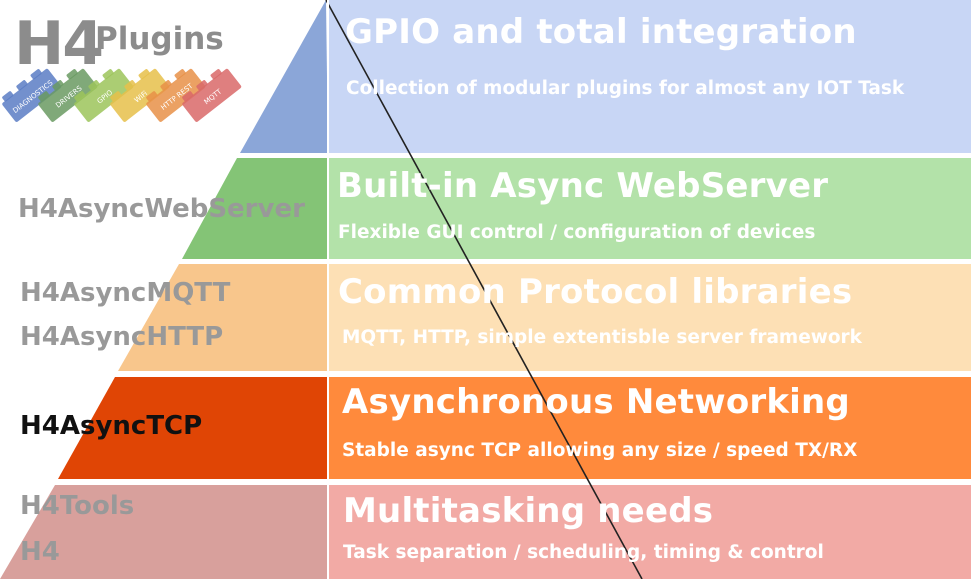 The width and height of the screenshot is (971, 579). What do you see at coordinates (649, 532) in the screenshot?
I see `band-multitasking` at bounding box center [649, 532].